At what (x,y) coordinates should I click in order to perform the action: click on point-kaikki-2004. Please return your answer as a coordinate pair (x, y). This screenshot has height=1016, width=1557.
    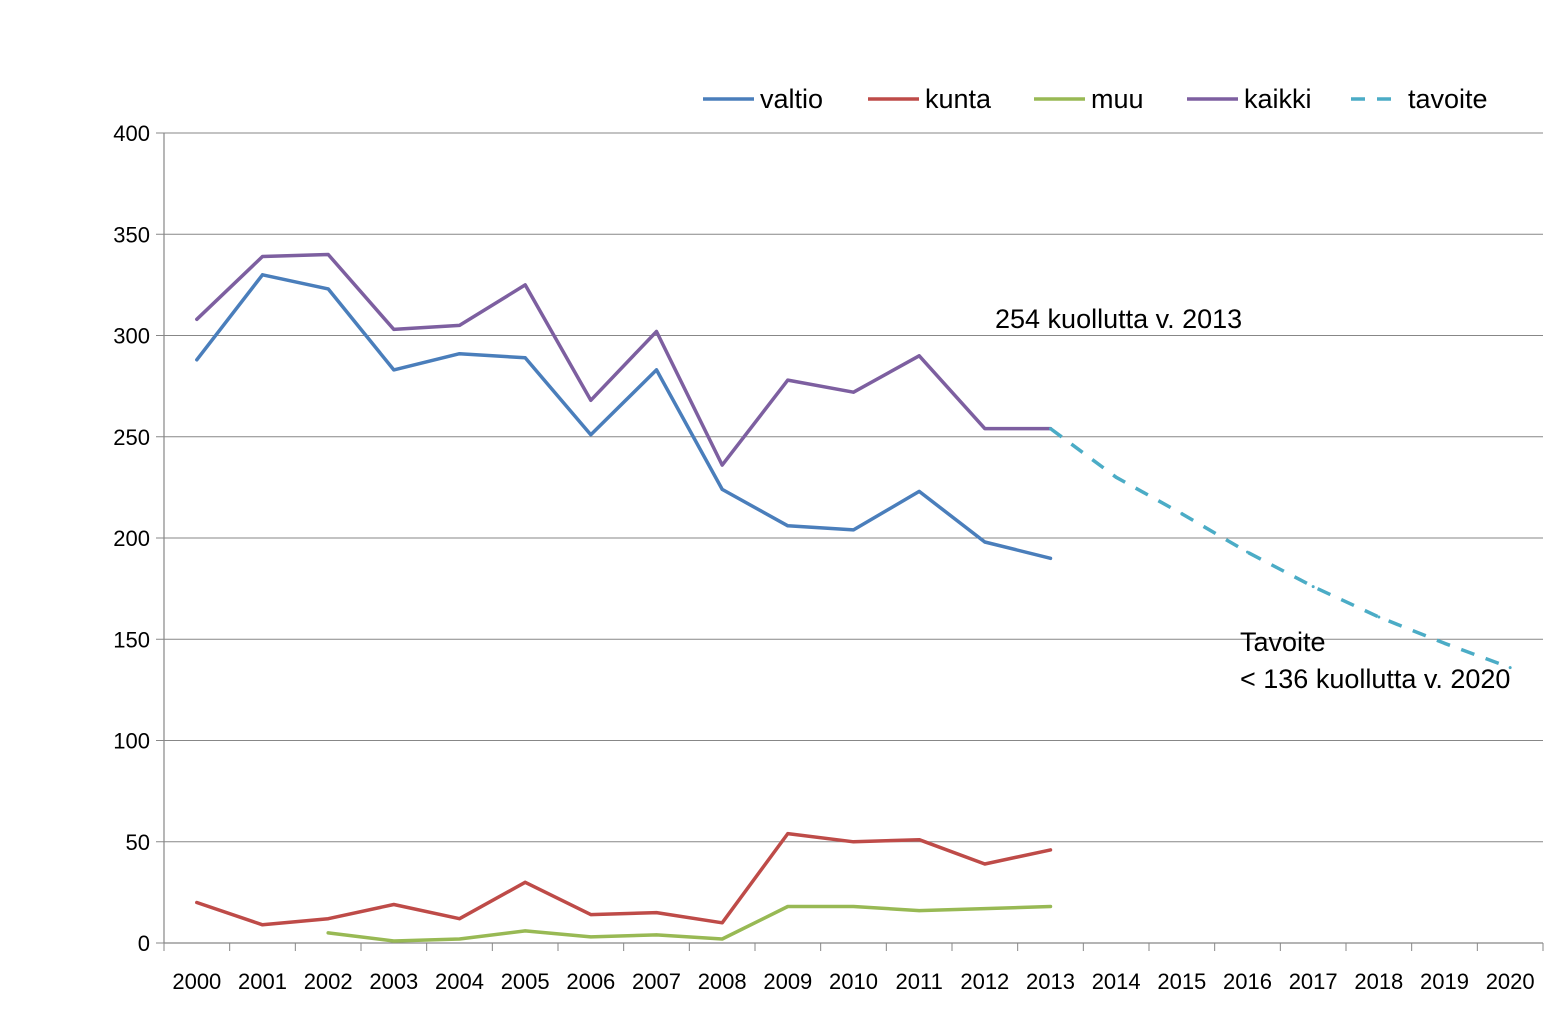
    Looking at the image, I should click on (459, 325).